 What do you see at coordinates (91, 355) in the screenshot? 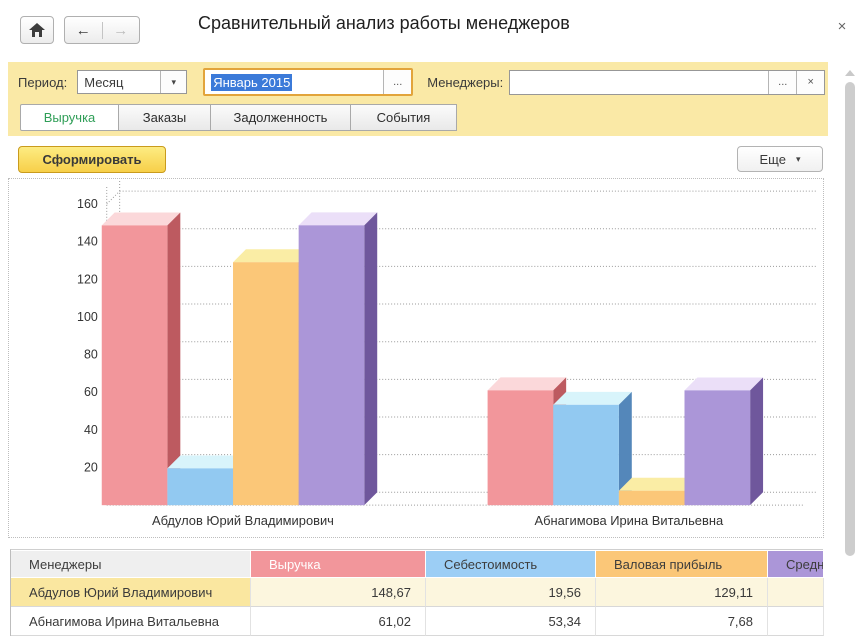
I see `y-tick-label: 80` at bounding box center [91, 355].